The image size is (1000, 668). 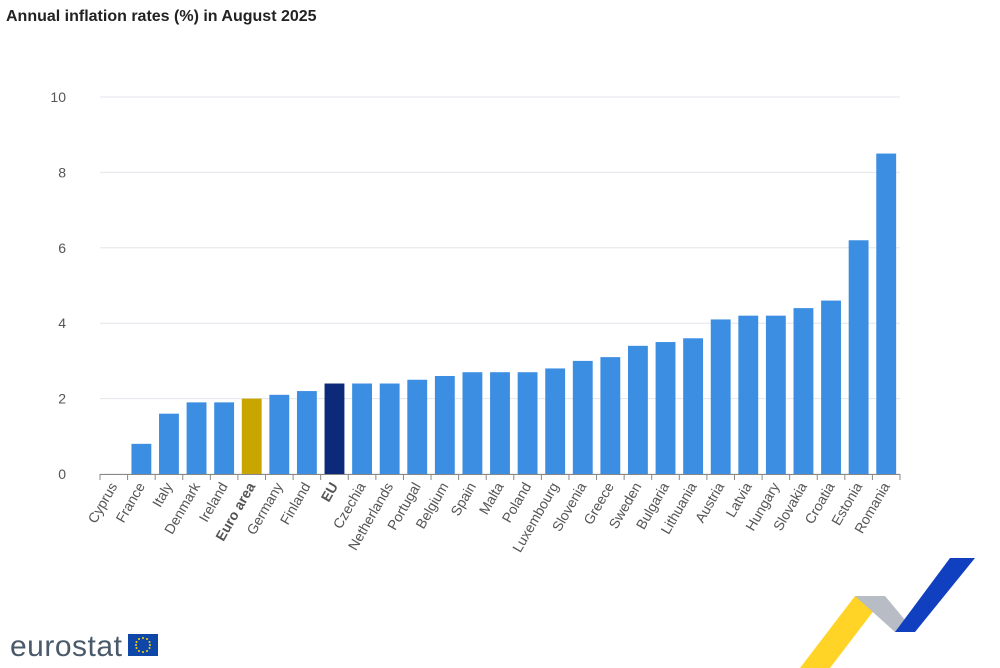 What do you see at coordinates (463, 499) in the screenshot?
I see `x-tick-label: Spain` at bounding box center [463, 499].